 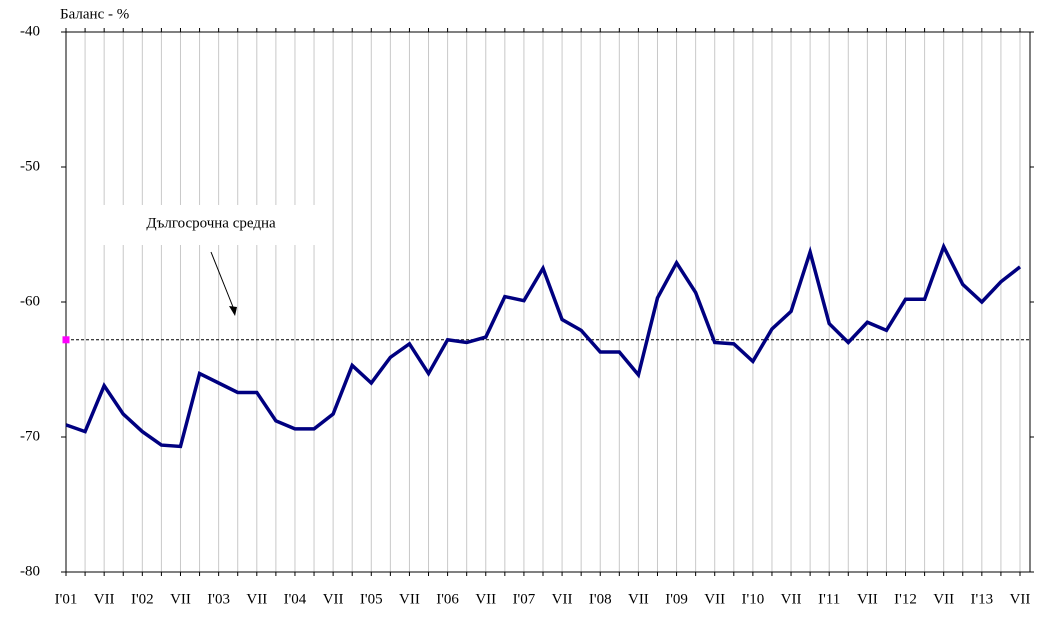 What do you see at coordinates (30, 31) in the screenshot?
I see `y-tick-label: -40` at bounding box center [30, 31].